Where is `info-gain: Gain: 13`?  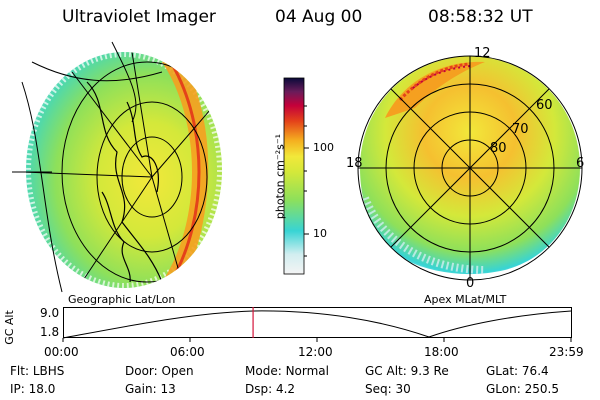
info-gain: Gain: 13 is located at coordinates (150, 389).